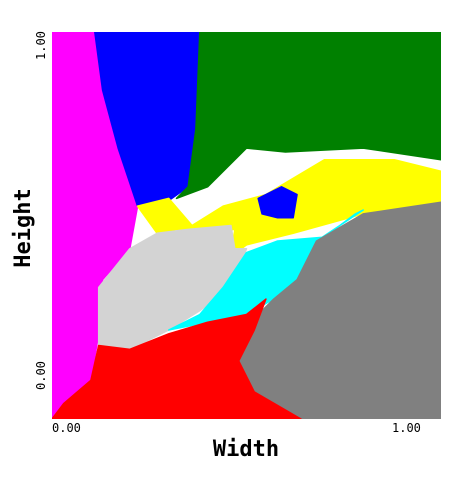  I want to click on x-axis-title: Width, so click(246, 449).